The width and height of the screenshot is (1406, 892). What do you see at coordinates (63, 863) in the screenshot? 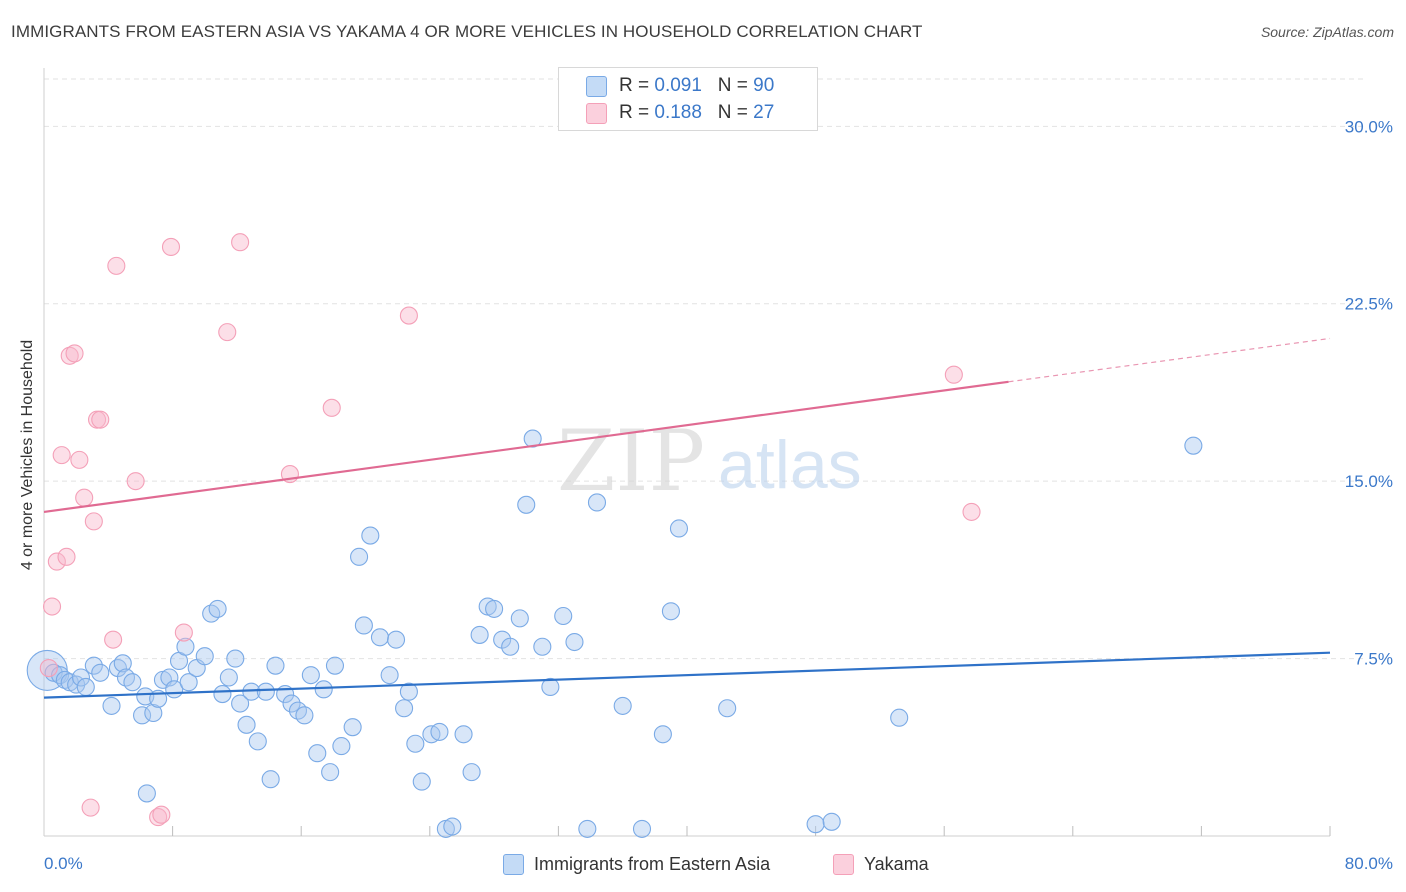
I see `x-tick-label: 0.0%` at bounding box center [63, 863].